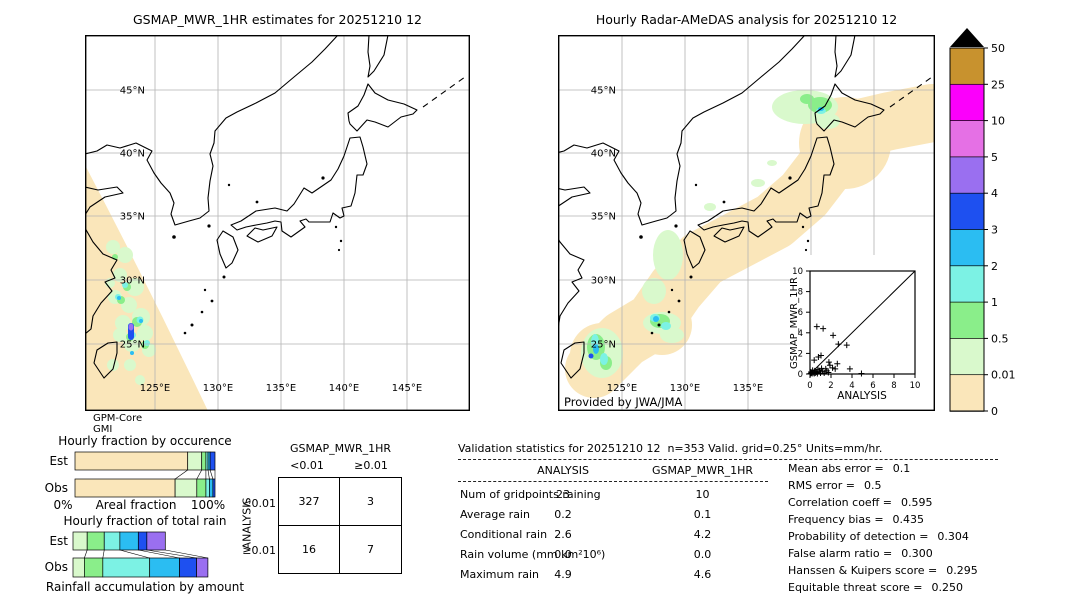  Describe the element at coordinates (994, 230) in the screenshot. I see `svg-text: 3` at that location.